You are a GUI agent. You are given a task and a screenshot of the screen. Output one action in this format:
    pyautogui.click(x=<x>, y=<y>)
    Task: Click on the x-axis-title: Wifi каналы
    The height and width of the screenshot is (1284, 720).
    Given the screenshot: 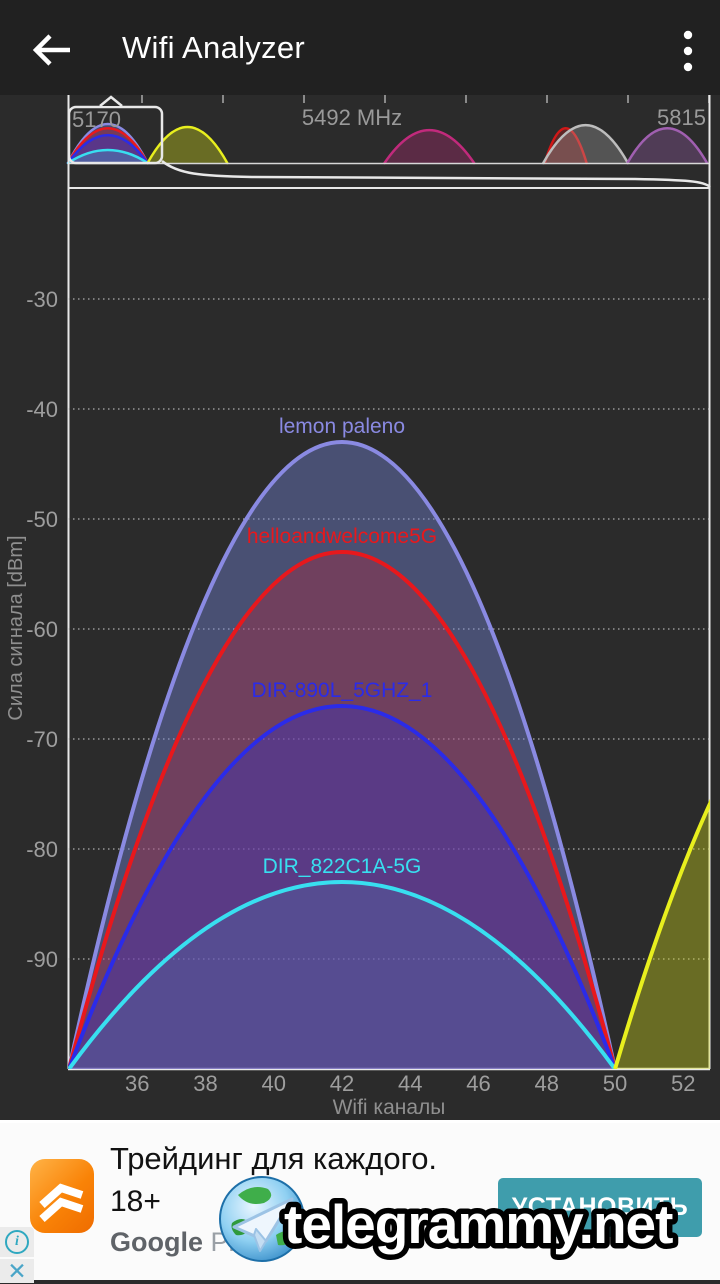 What is the action you would take?
    pyautogui.click(x=389, y=1107)
    